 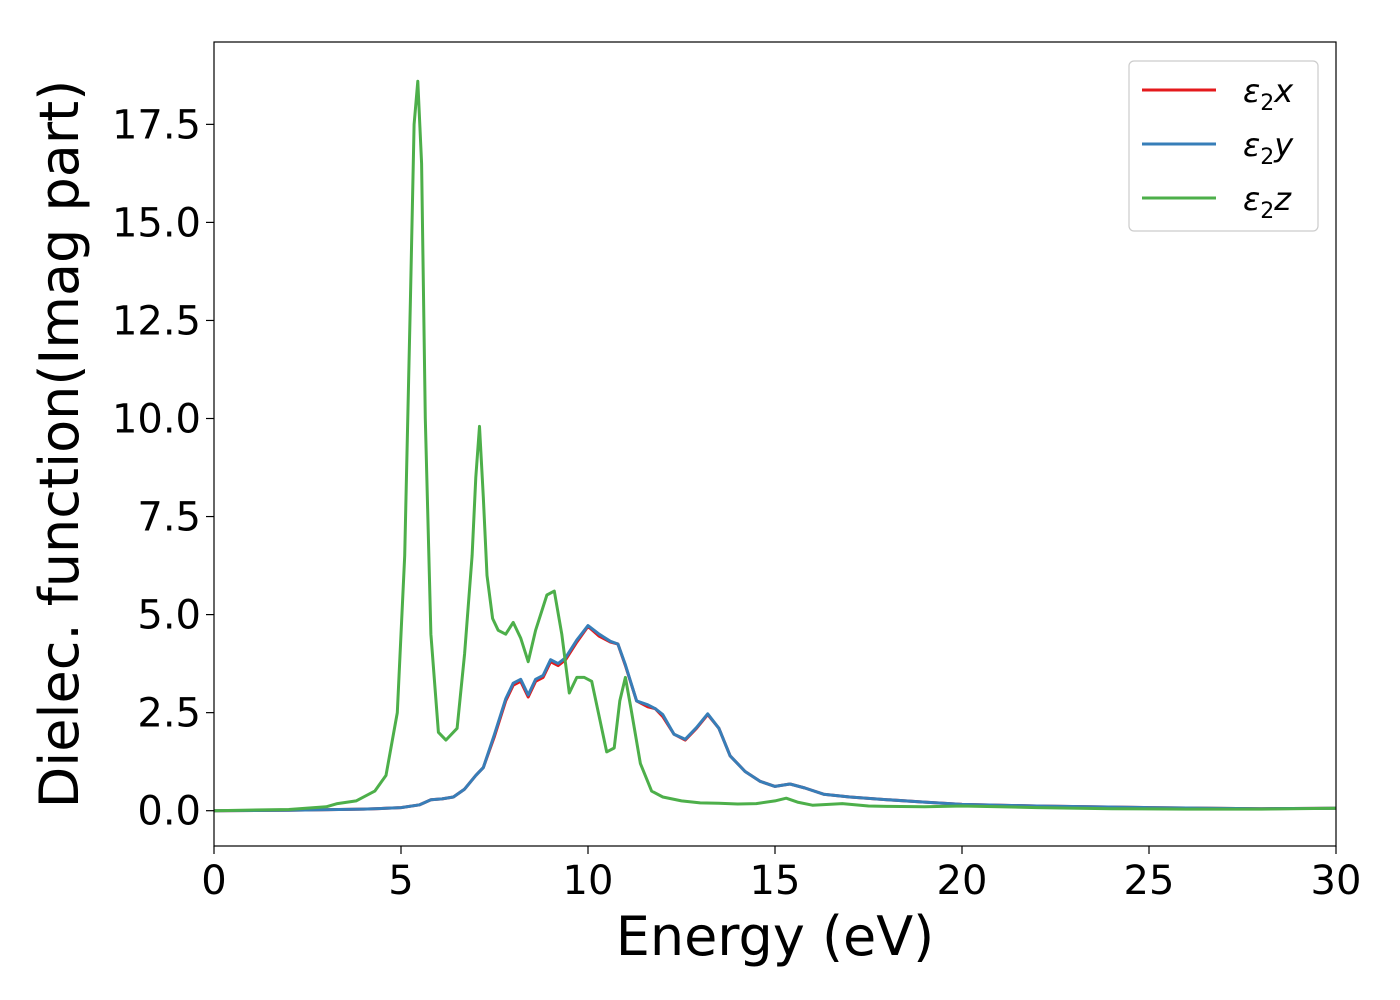 I want to click on y-axis-label: Dielec. function(Imag part), so click(x=59, y=444).